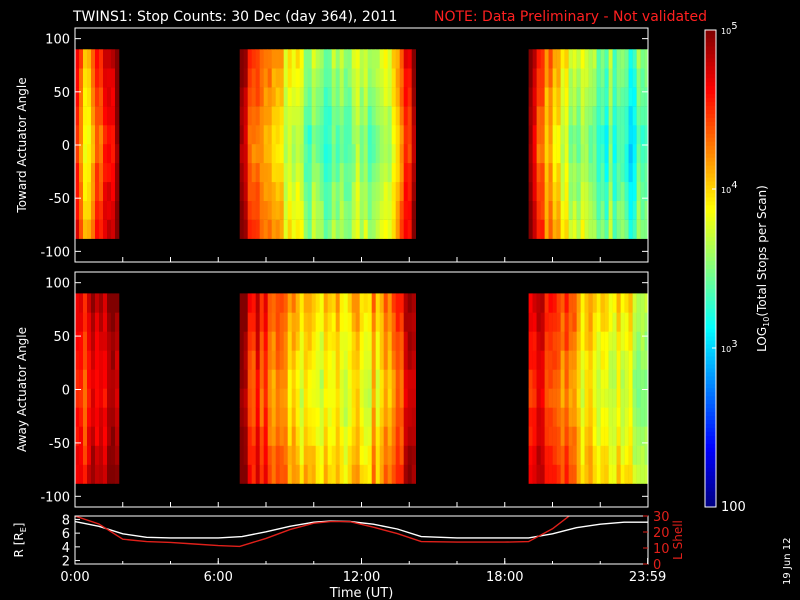 This screenshot has width=800, height=600. Describe the element at coordinates (57, 284) in the screenshot. I see `y-tick-label: 100` at that location.